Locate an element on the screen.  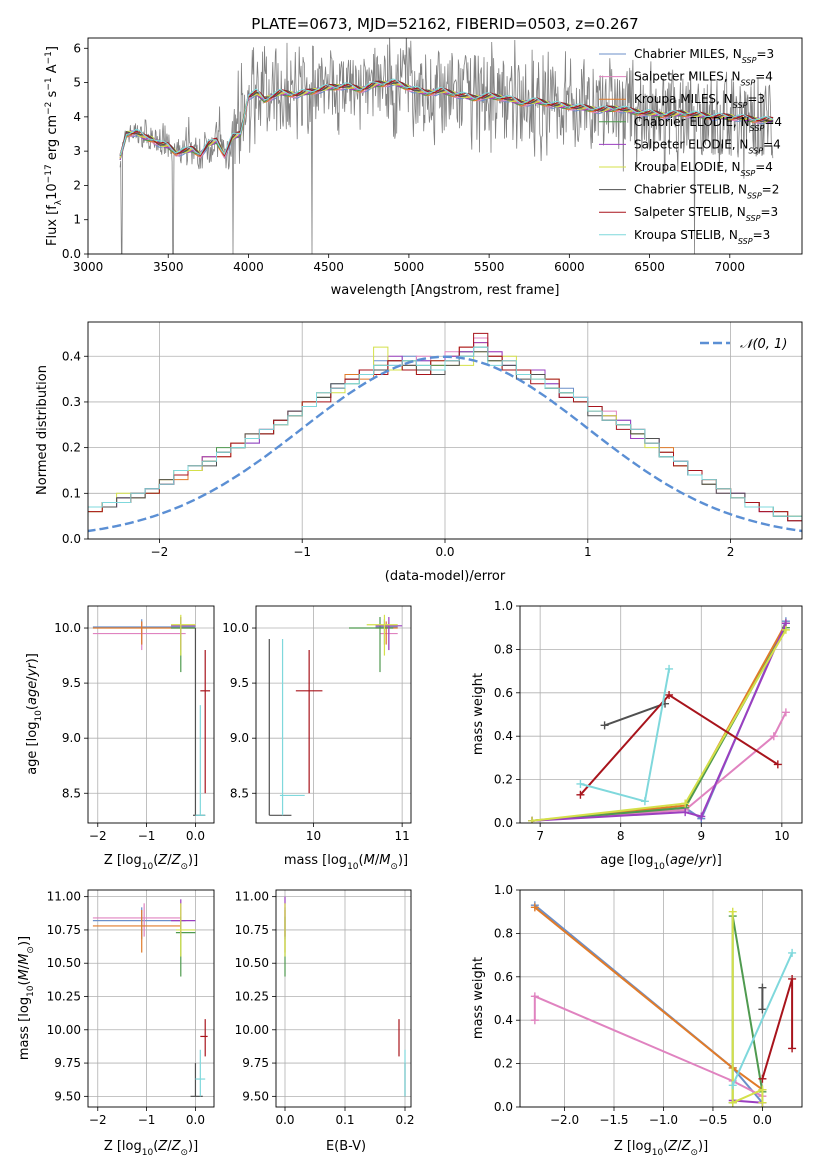
x-tick-label: 2 is located at coordinates (731, 552).